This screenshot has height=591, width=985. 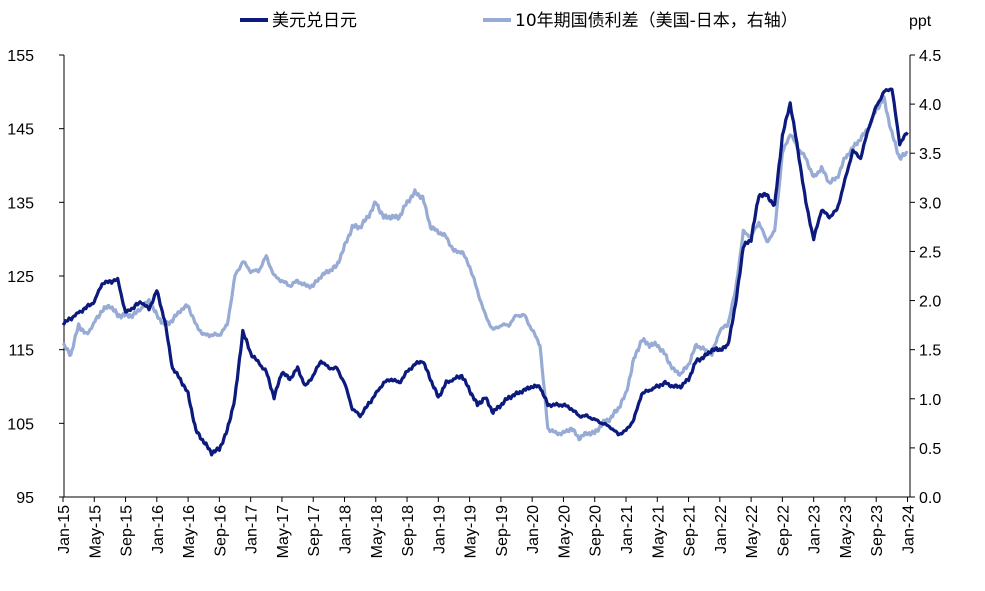 What do you see at coordinates (252, 529) in the screenshot?
I see `x-tick-label: Jan-17` at bounding box center [252, 529].